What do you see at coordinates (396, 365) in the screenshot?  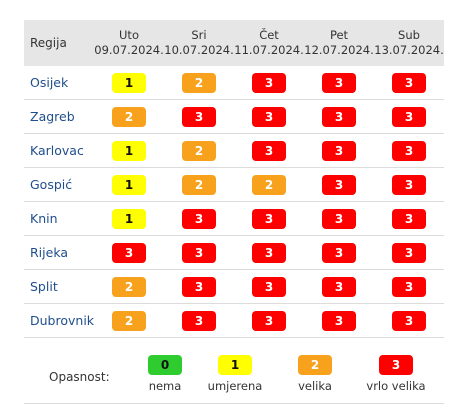 I see `legend-badge: 3` at bounding box center [396, 365].